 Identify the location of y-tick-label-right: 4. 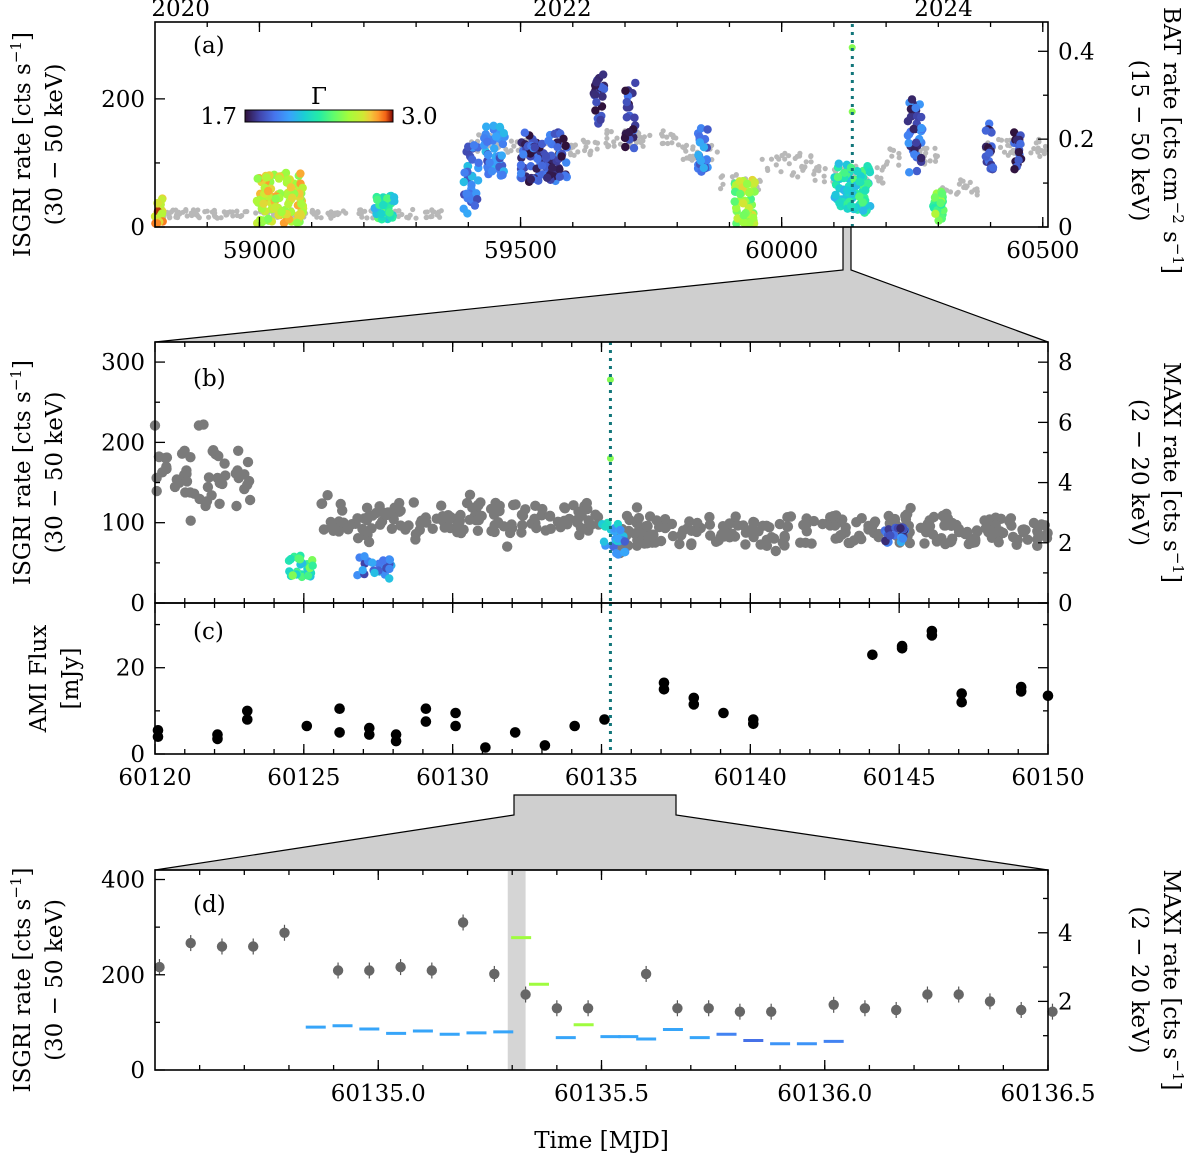
(1065, 934).